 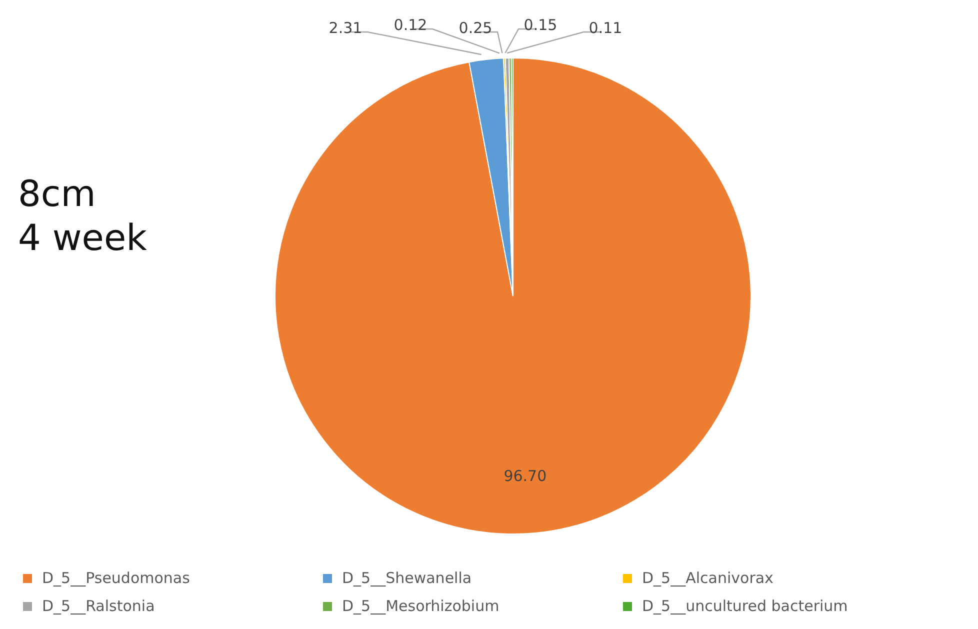 What do you see at coordinates (82, 239) in the screenshot?
I see `text: 4 week` at bounding box center [82, 239].